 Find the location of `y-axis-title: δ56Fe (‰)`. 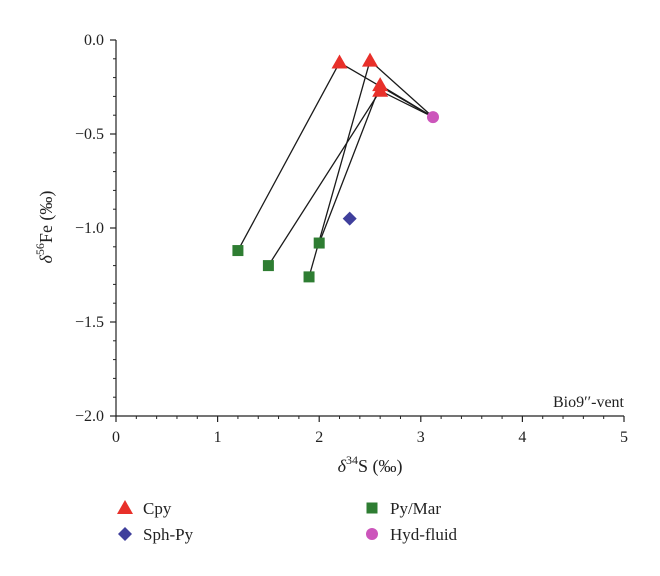

y-axis-title: δ56Fe (‰) is located at coordinates (45, 227).